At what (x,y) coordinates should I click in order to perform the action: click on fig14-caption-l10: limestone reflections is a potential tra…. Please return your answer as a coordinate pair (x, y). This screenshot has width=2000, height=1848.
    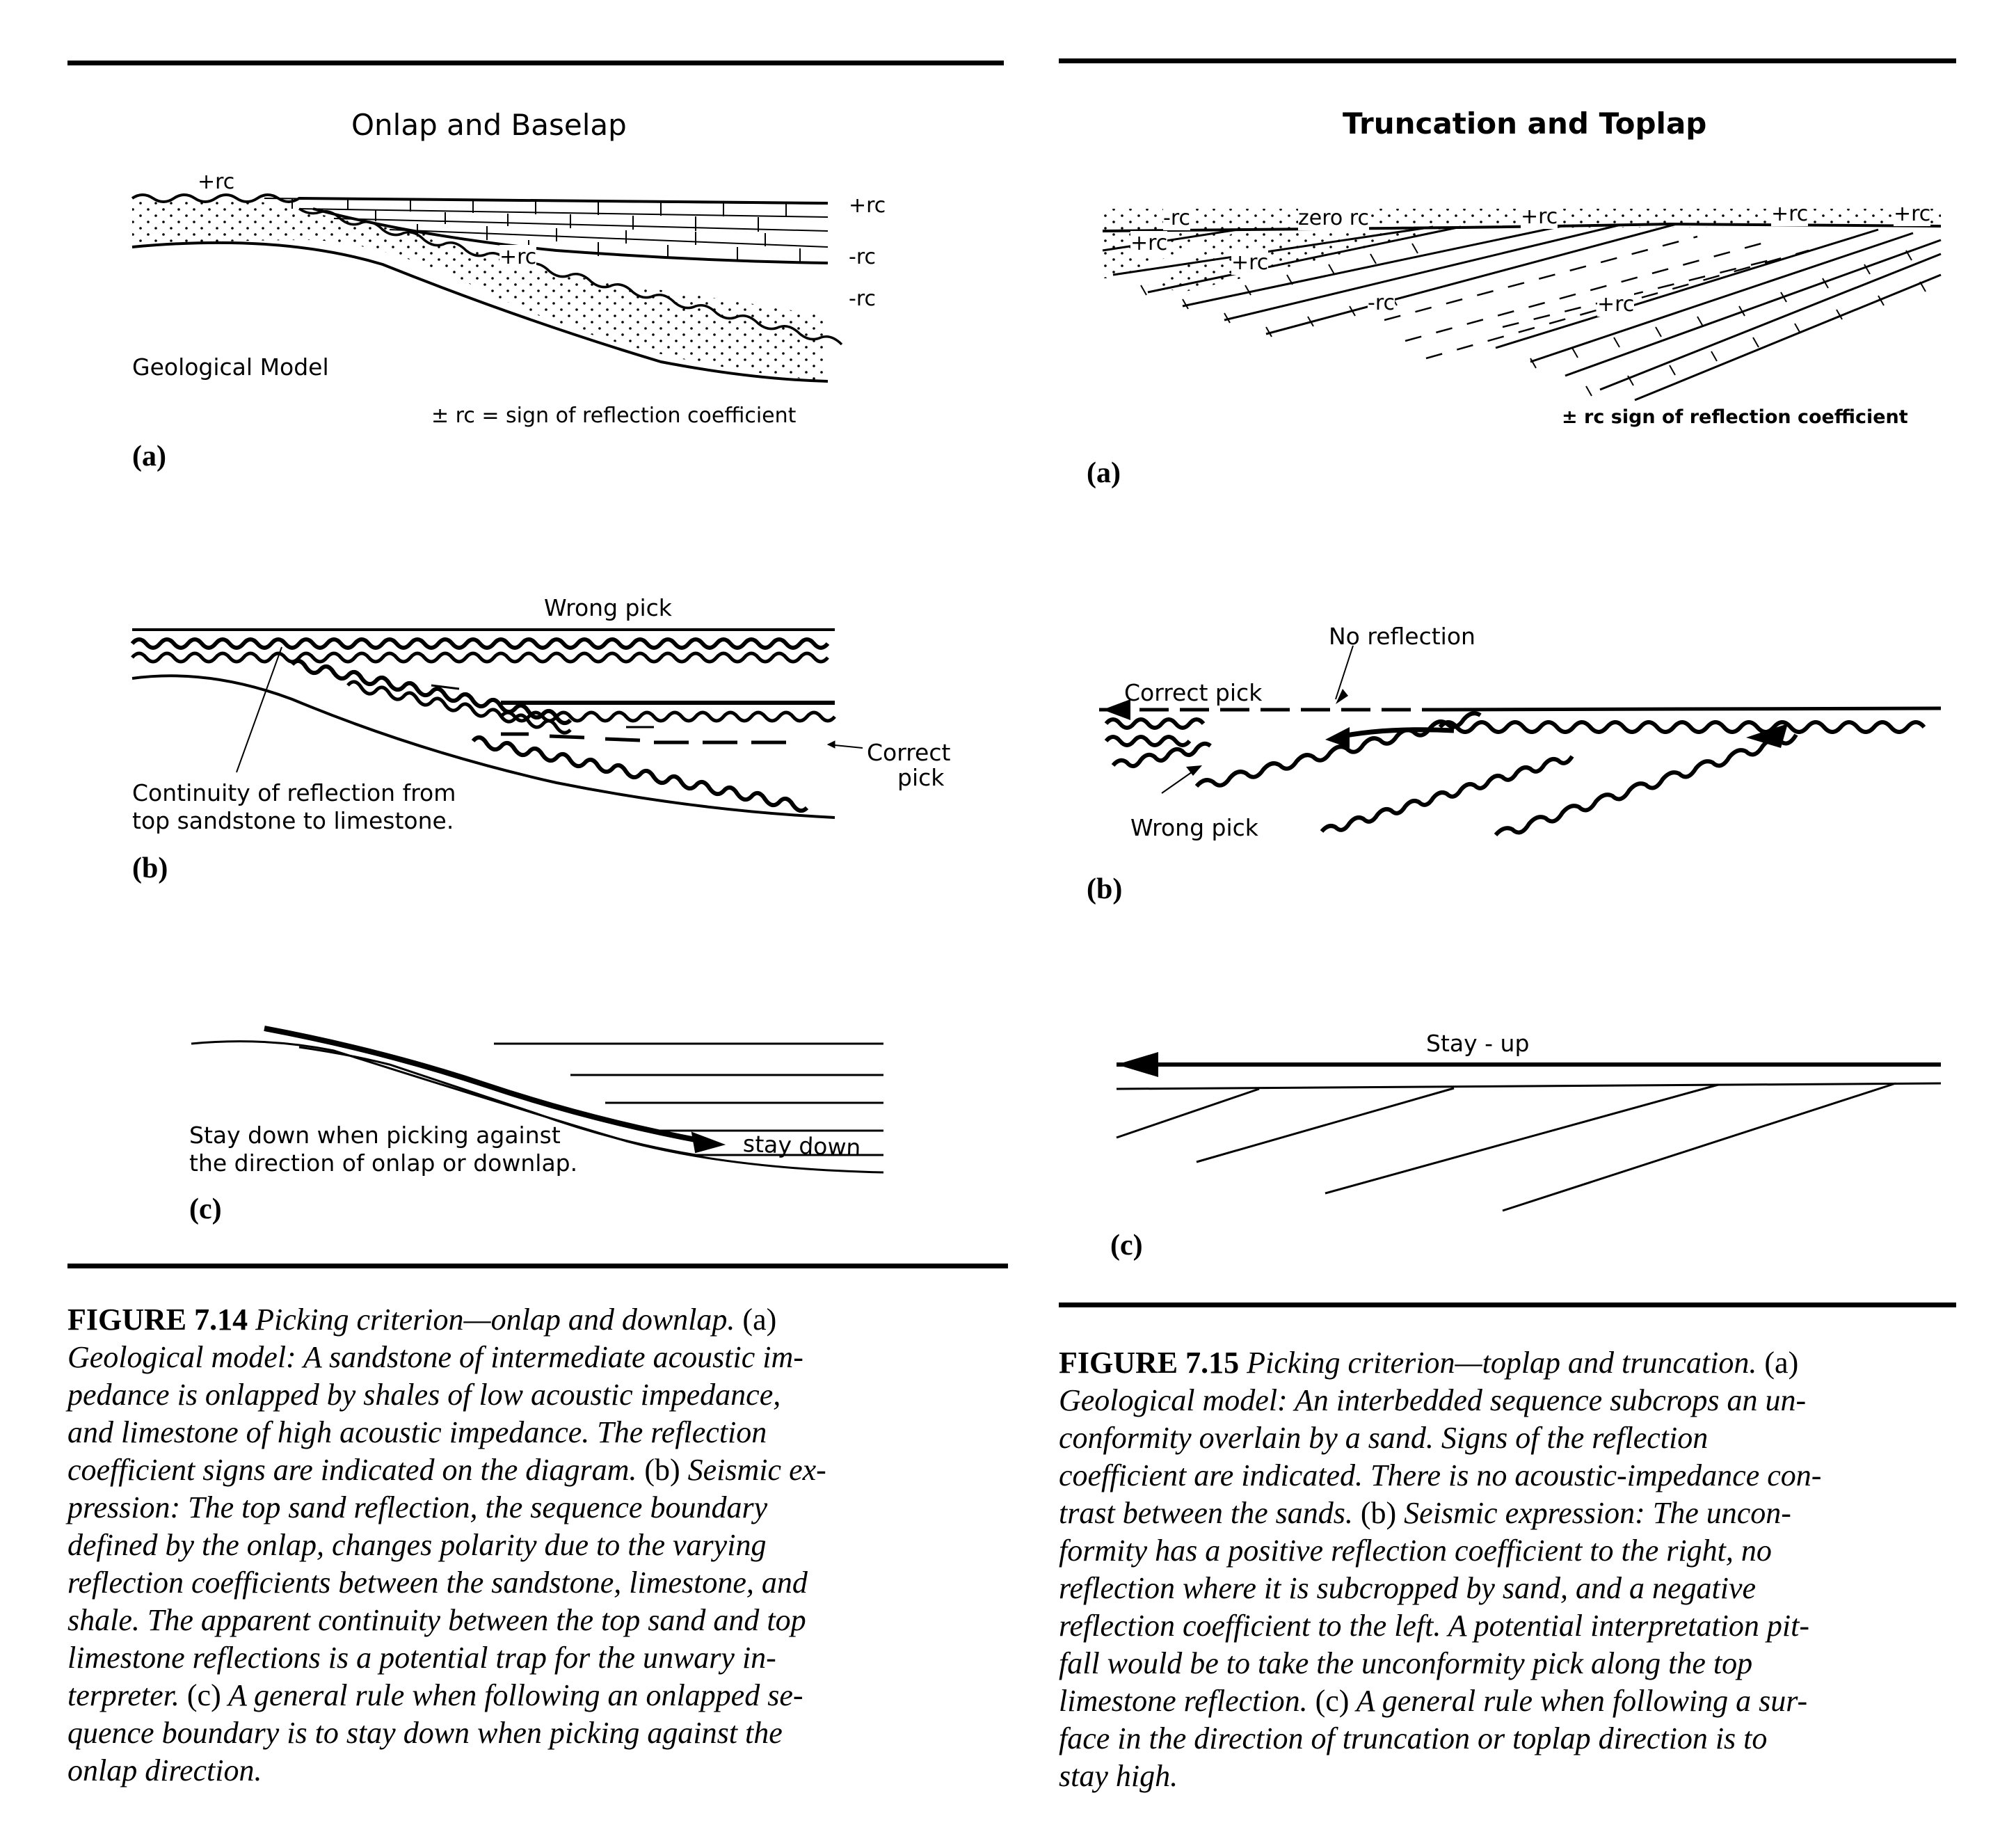
    Looking at the image, I should click on (421, 1658).